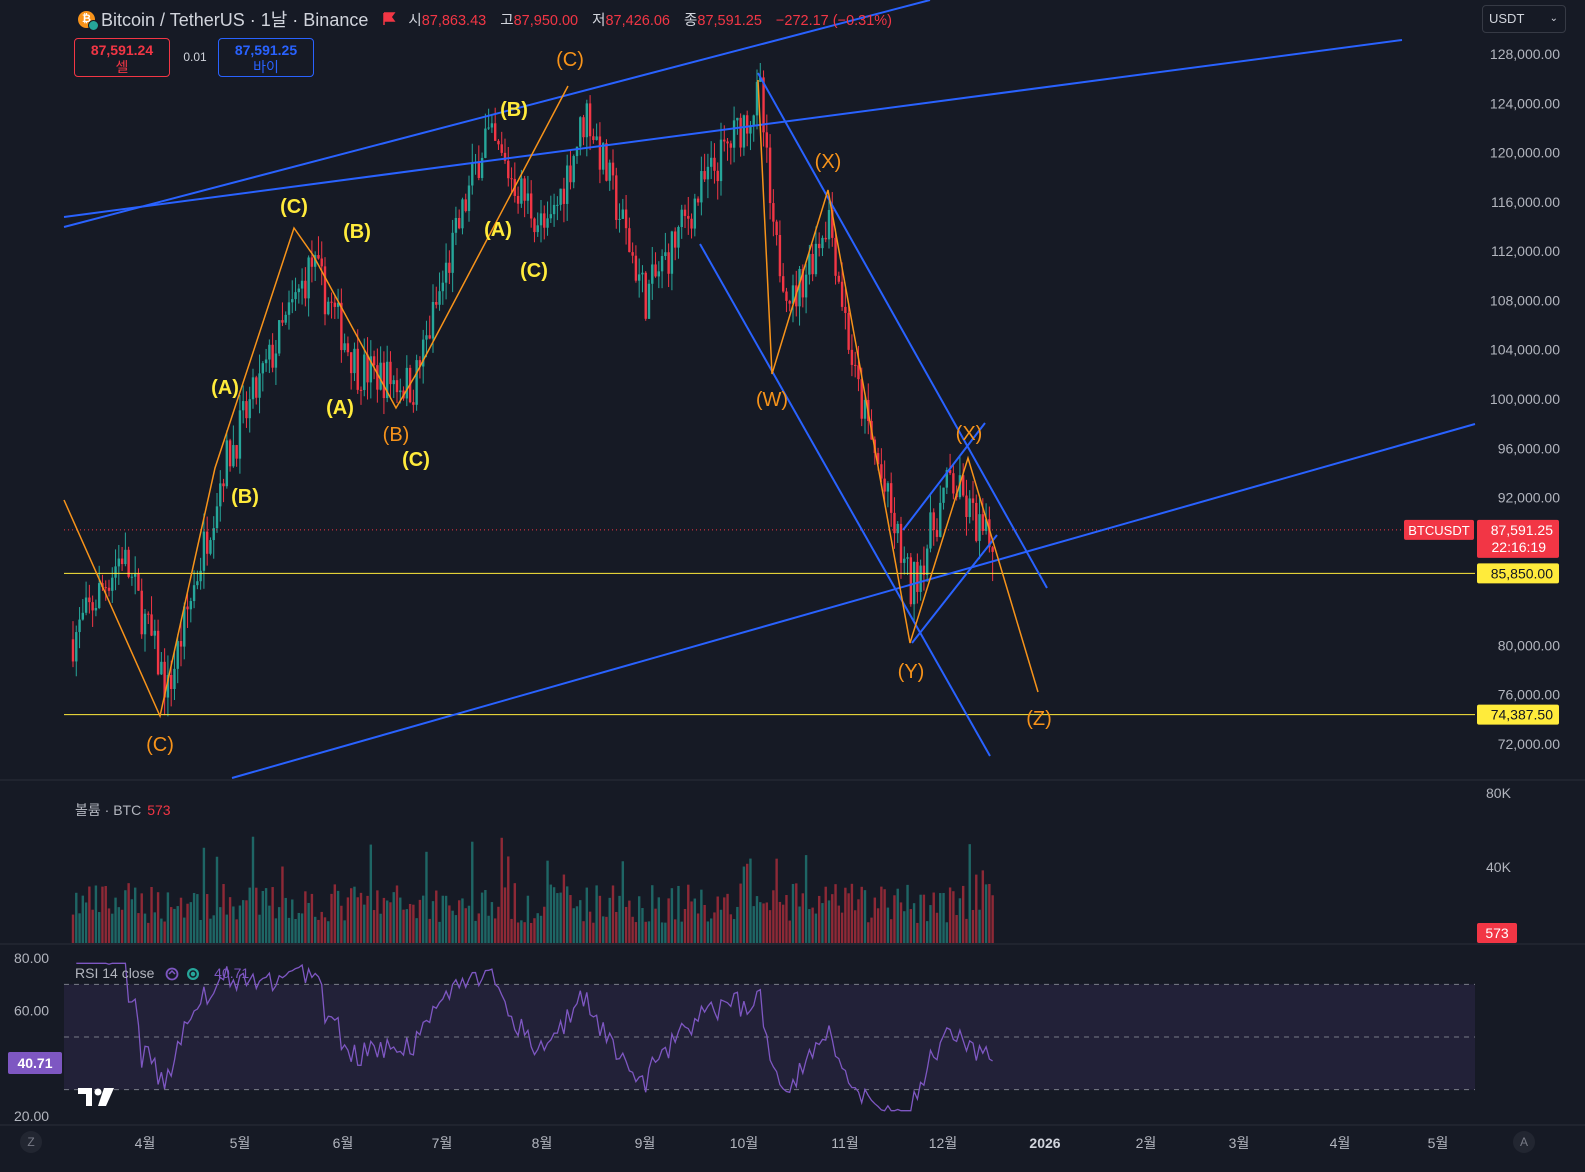 The width and height of the screenshot is (1585, 1172). I want to click on sell-button: 87,591.24 셀, so click(122, 57).